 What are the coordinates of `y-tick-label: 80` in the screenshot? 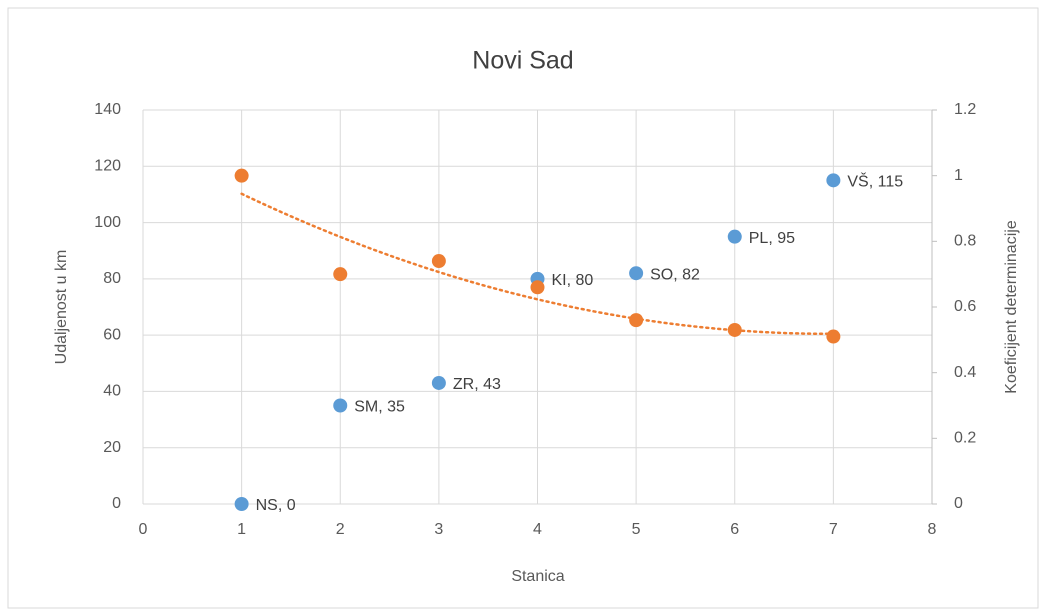 It's located at (112, 278).